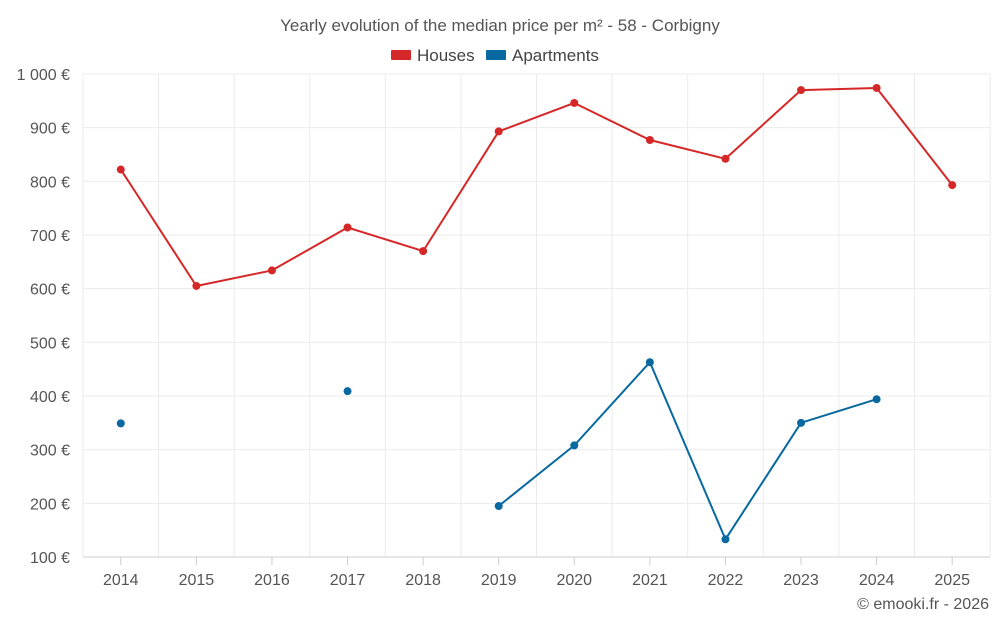 The image size is (1000, 625). I want to click on y-tick-label: 600 €, so click(50, 290).